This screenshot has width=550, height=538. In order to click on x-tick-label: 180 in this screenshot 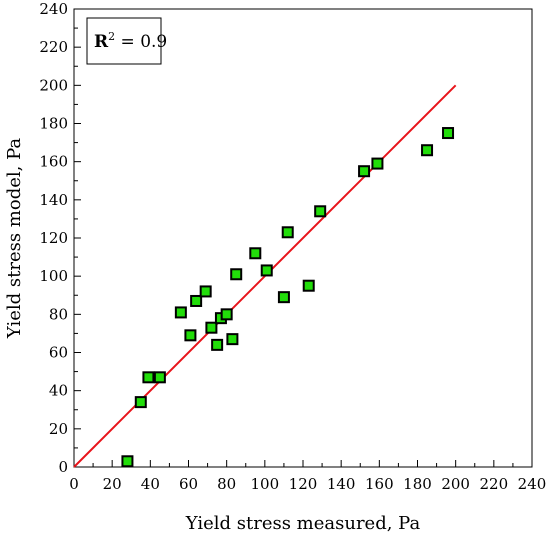, I will do `click(417, 484)`.